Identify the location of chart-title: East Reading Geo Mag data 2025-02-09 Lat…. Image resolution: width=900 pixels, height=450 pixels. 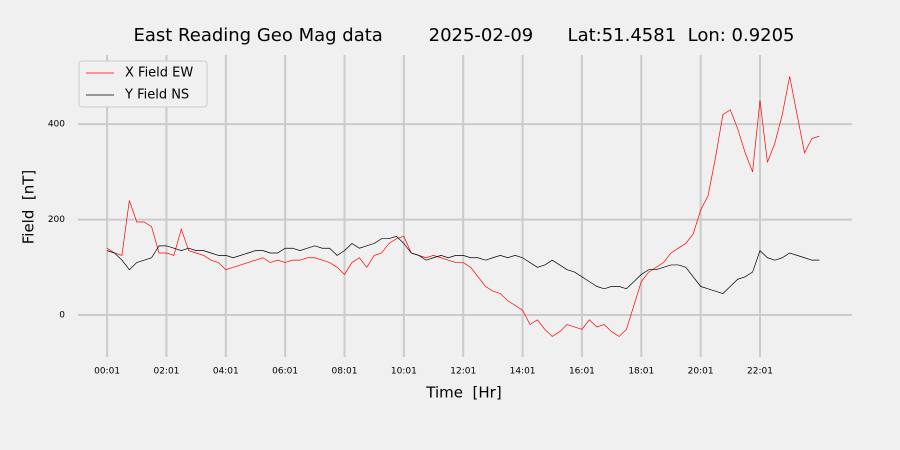
(463, 35).